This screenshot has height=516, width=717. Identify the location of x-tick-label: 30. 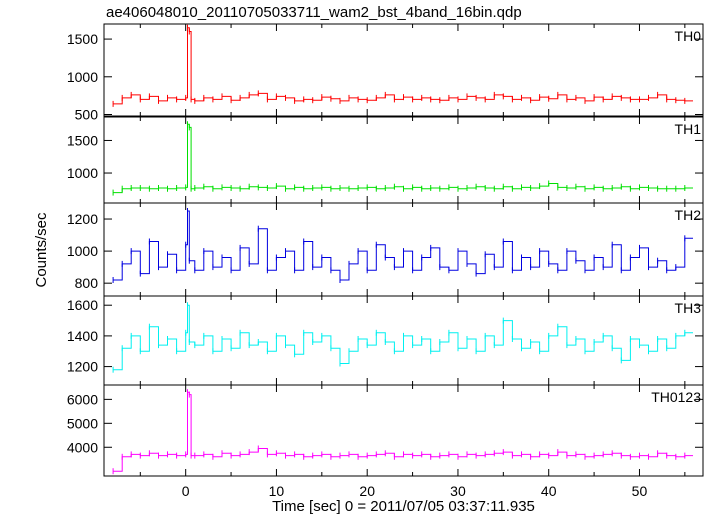
(458, 491).